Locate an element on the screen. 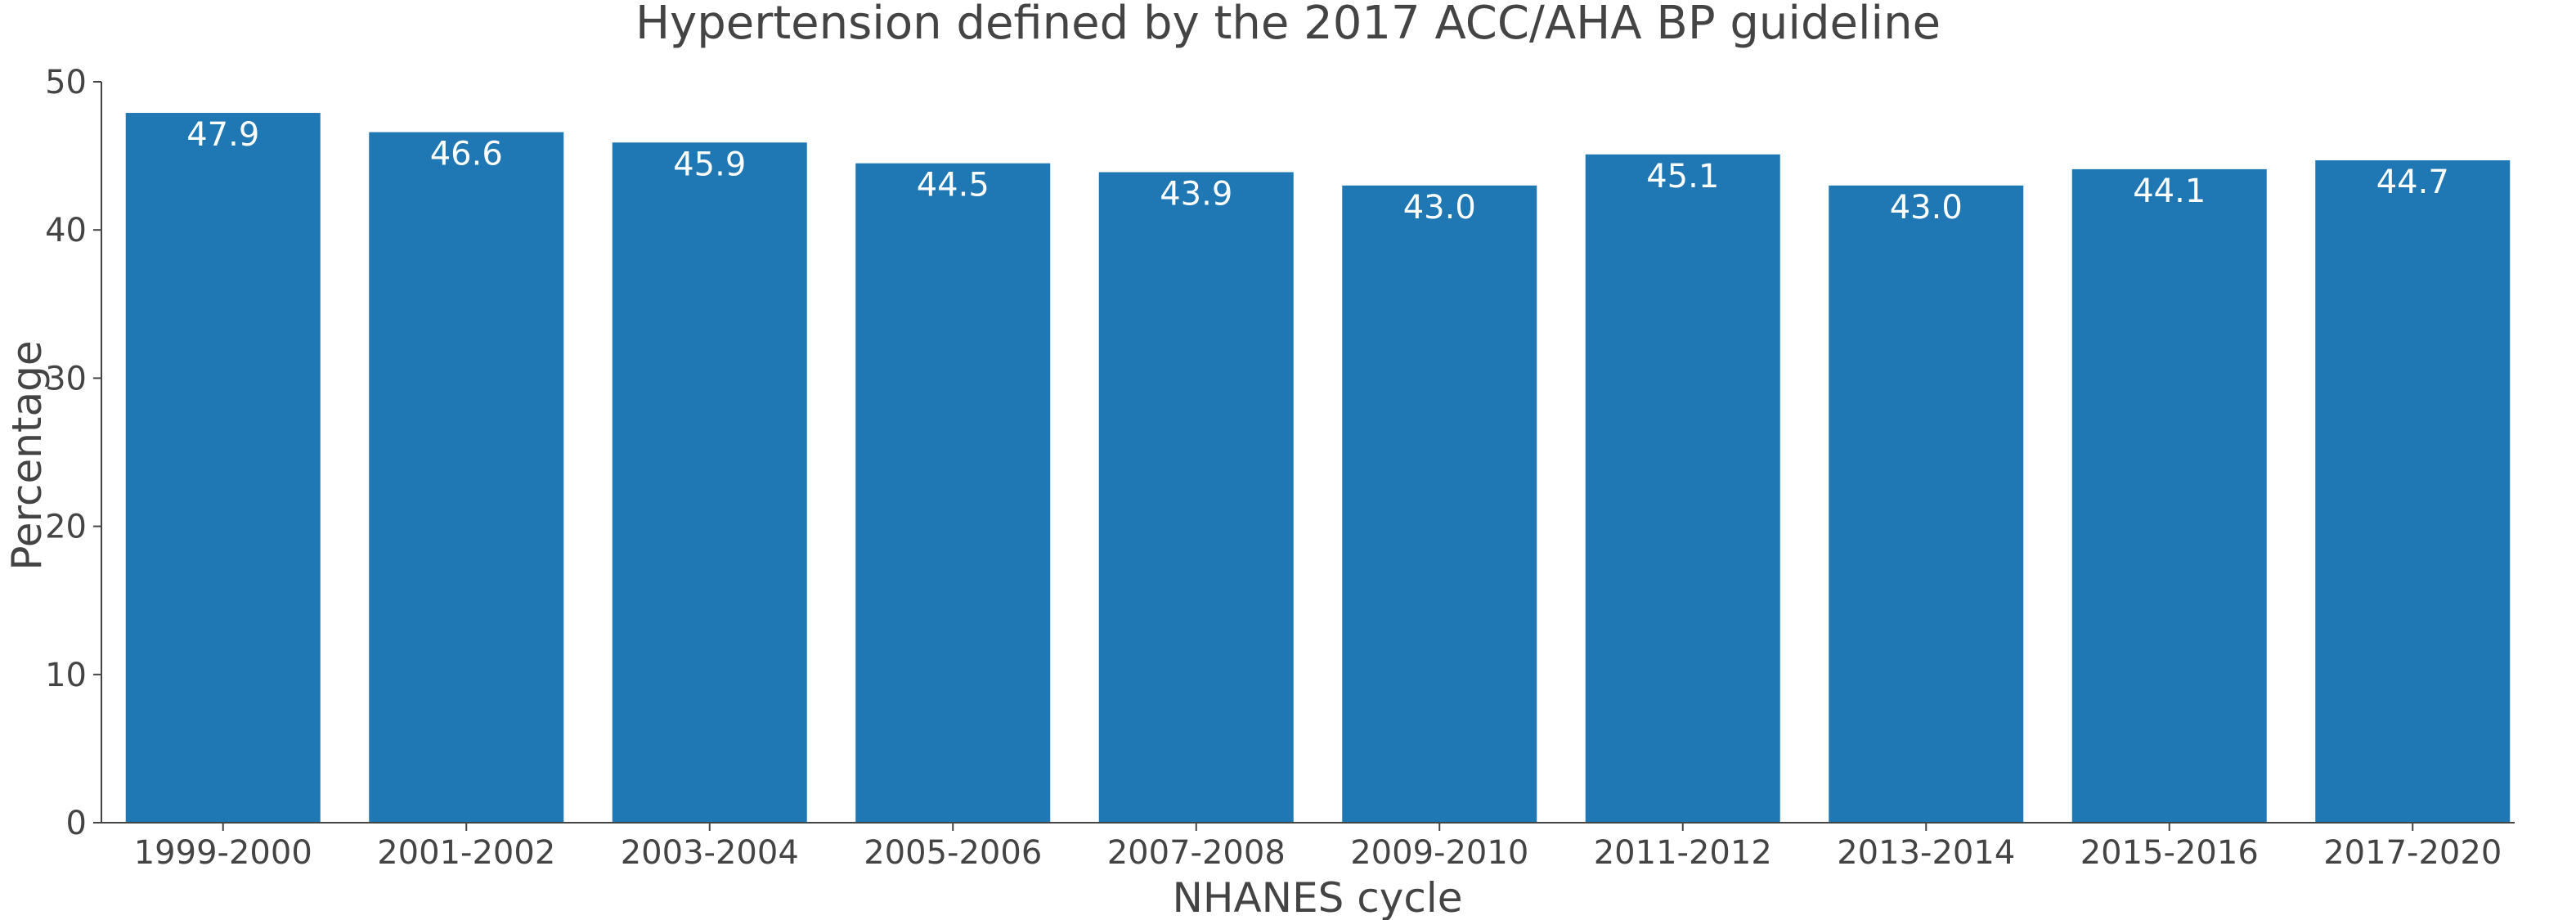 The height and width of the screenshot is (920, 2576). x-tick-label: 2001-2002 is located at coordinates (466, 853).